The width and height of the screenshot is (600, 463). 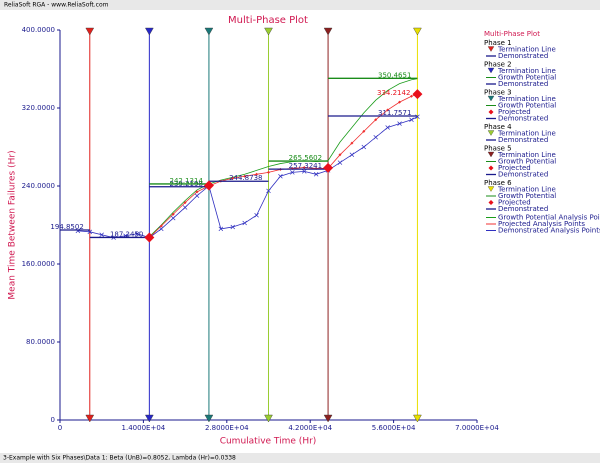 I want to click on legend-item: Demonstrated Analysis Points, so click(x=549, y=231).